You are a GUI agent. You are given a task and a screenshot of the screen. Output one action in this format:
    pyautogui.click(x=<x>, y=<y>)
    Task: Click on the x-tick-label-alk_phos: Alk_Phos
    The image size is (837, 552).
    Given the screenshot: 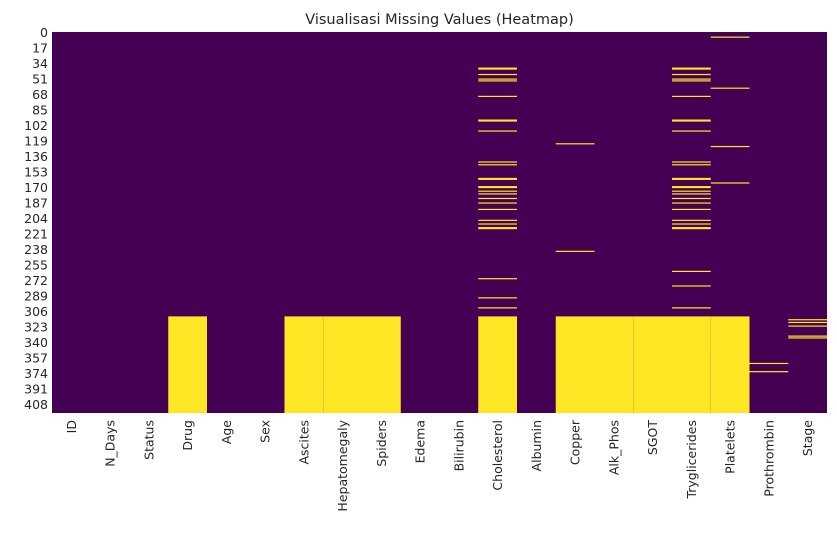 What is the action you would take?
    pyautogui.click(x=613, y=447)
    